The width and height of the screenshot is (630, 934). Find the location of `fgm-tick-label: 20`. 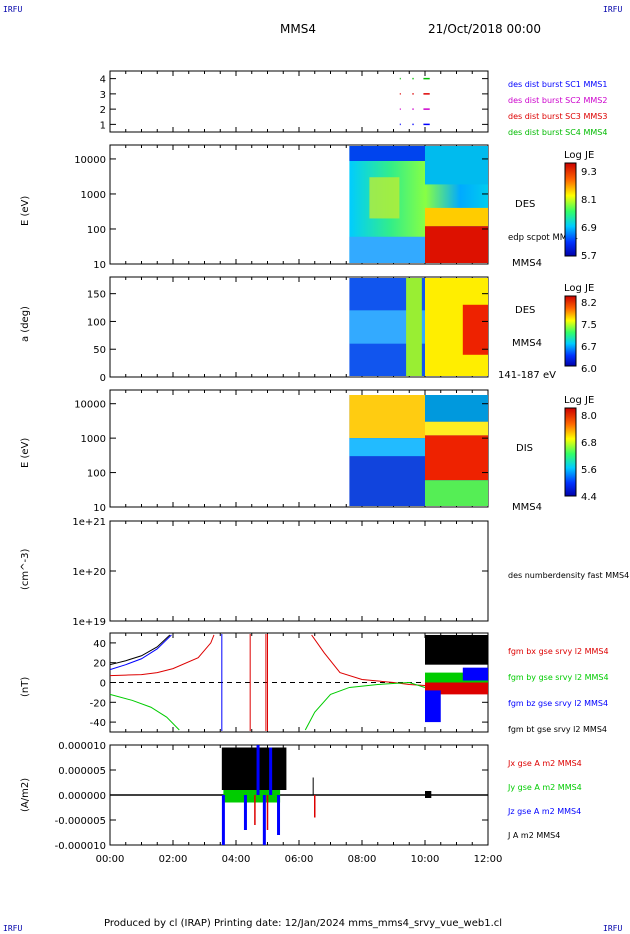

fgm-tick-label: 20 is located at coordinates (99, 664).